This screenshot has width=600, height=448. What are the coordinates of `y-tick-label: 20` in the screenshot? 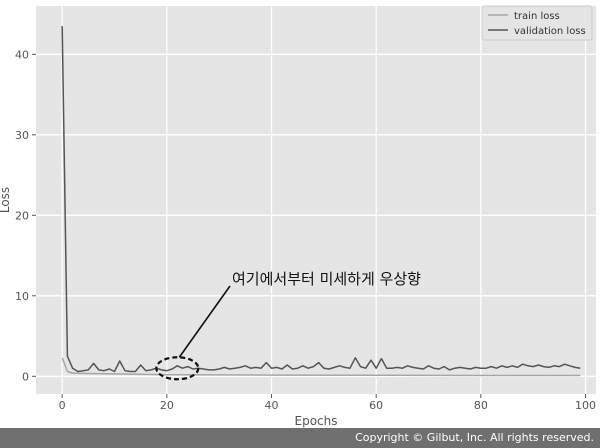 It's located at (22, 215).